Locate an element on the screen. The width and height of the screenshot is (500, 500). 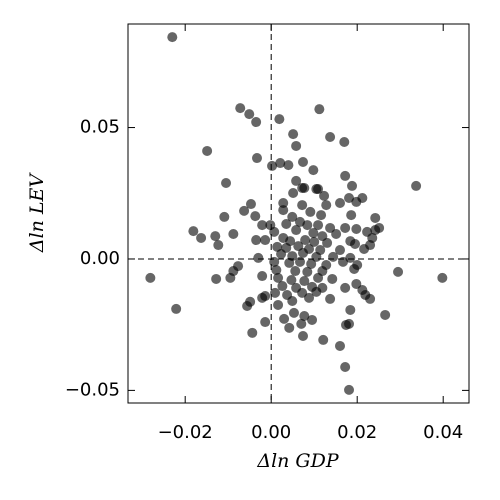
x-tick-label: 0.00 is located at coordinates (271, 432).